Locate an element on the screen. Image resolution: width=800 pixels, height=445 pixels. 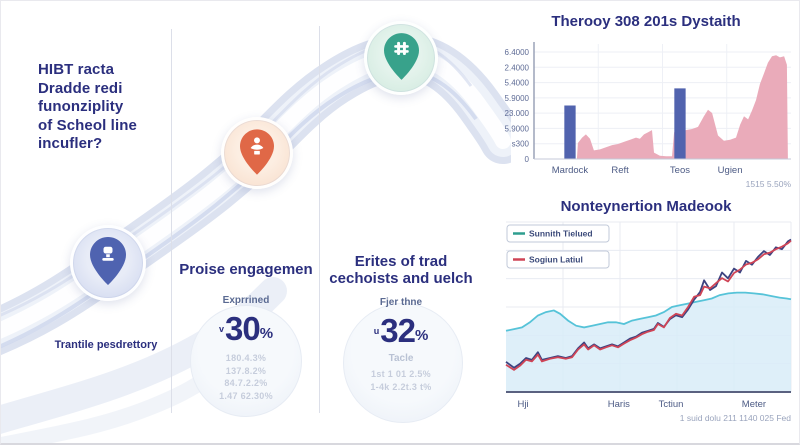
title-line-4: of Scheol line is located at coordinates (87, 125).